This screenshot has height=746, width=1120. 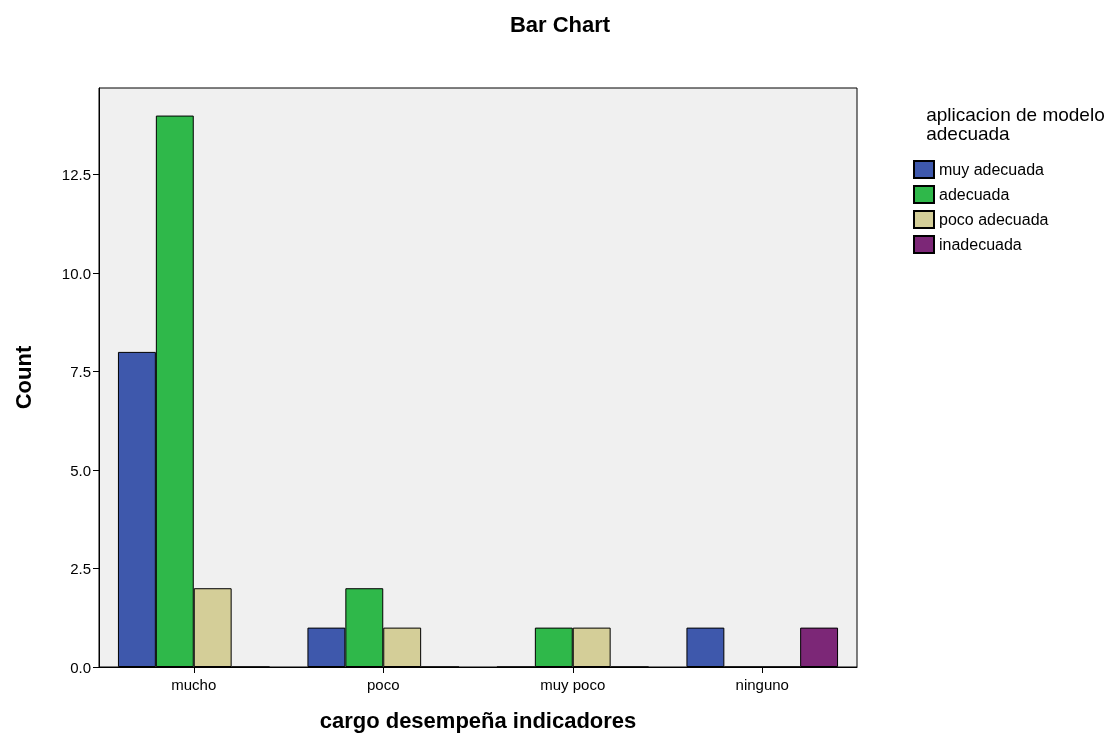 I want to click on legend-label: inadecuada, so click(x=980, y=244).